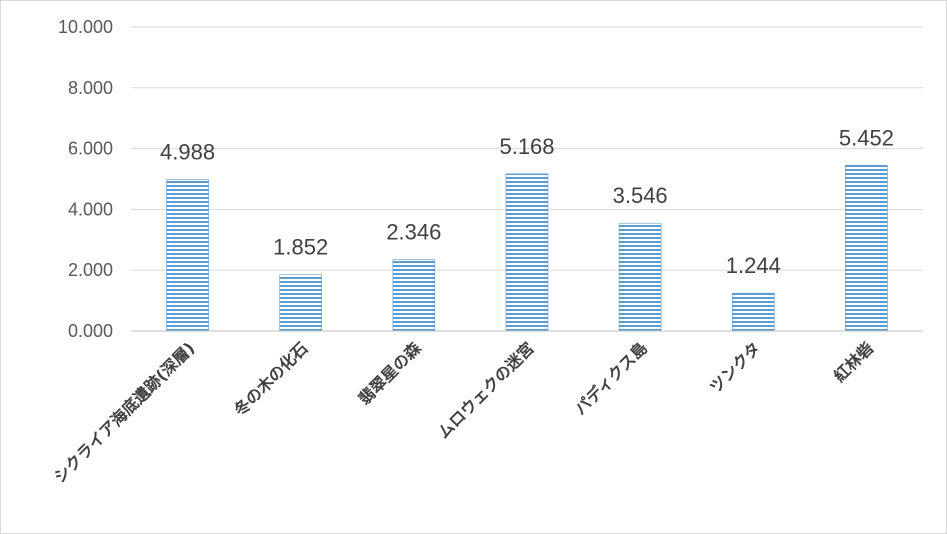 This screenshot has height=534, width=947. What do you see at coordinates (124, 412) in the screenshot?
I see `category-label: シクライア海底遺跡(深層)` at bounding box center [124, 412].